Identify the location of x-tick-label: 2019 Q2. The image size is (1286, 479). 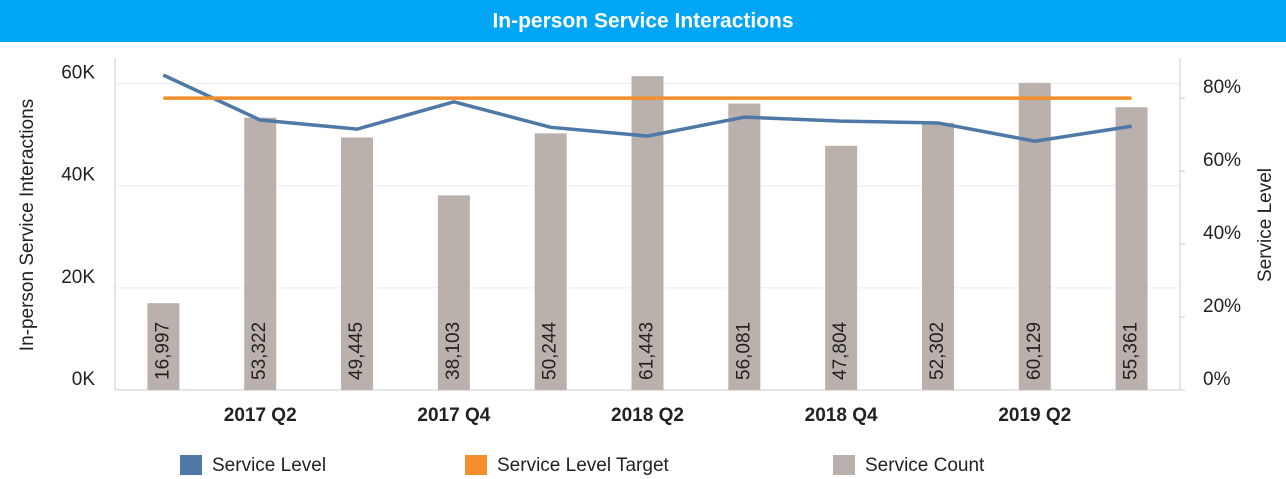
(1034, 415).